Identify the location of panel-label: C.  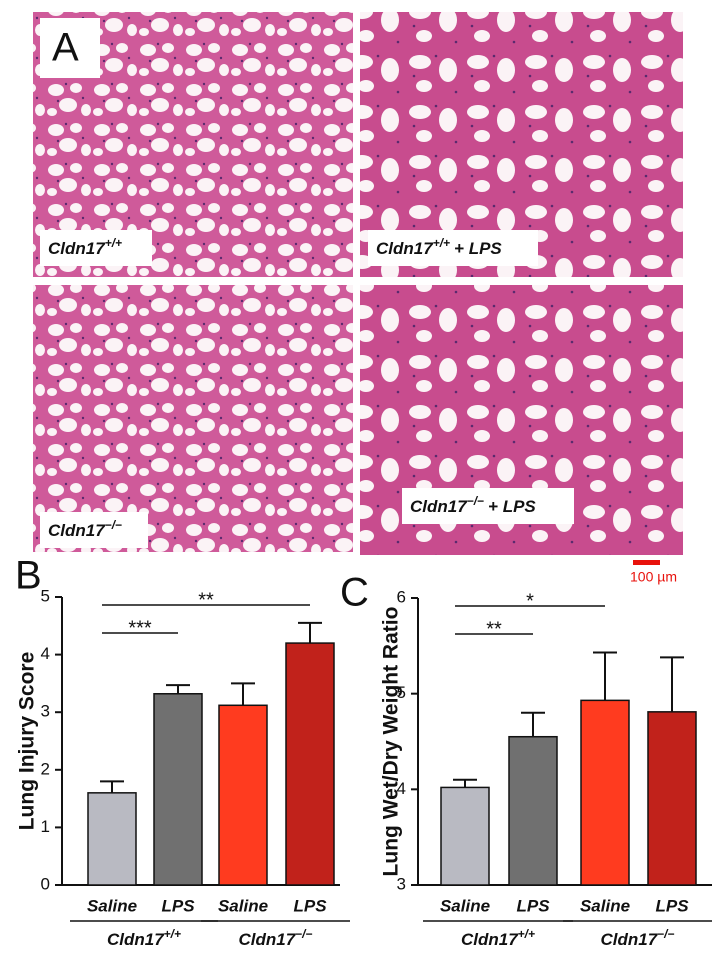
(354, 593).